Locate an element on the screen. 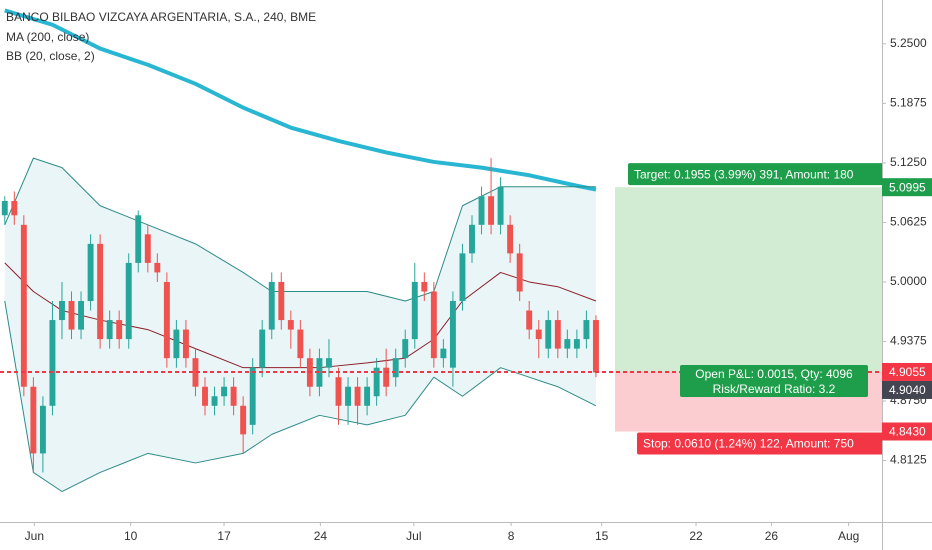  y-tick-label: 5.2500 is located at coordinates (908, 43).